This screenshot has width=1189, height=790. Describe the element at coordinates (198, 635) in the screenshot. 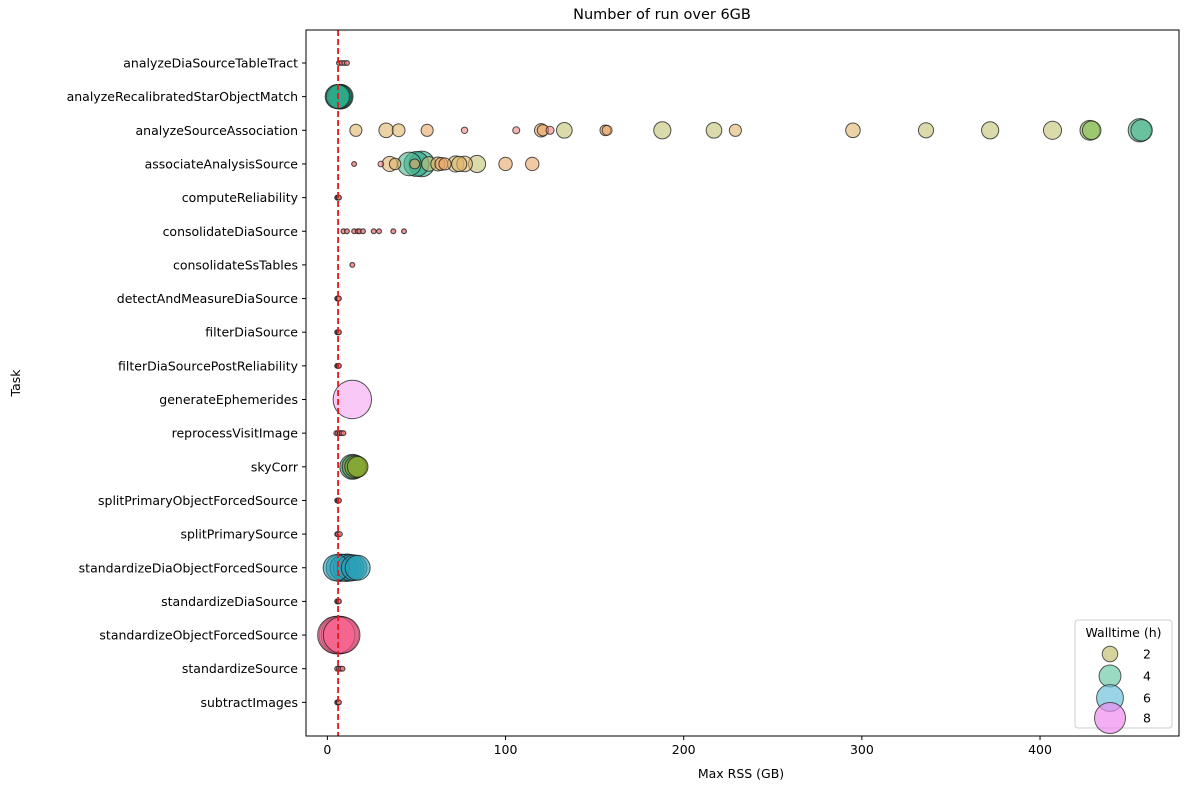

I see `y-tick-label: standardizeObjectForcedSource` at that location.